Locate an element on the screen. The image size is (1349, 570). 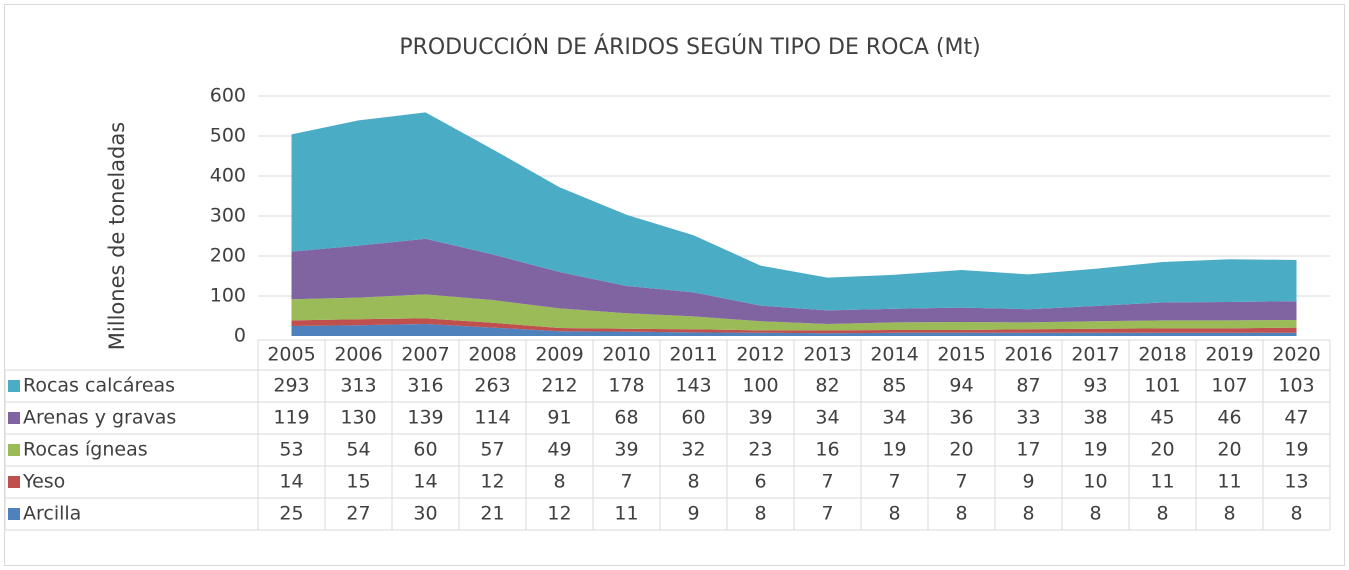
x-tick-label: 2014 is located at coordinates (894, 355).